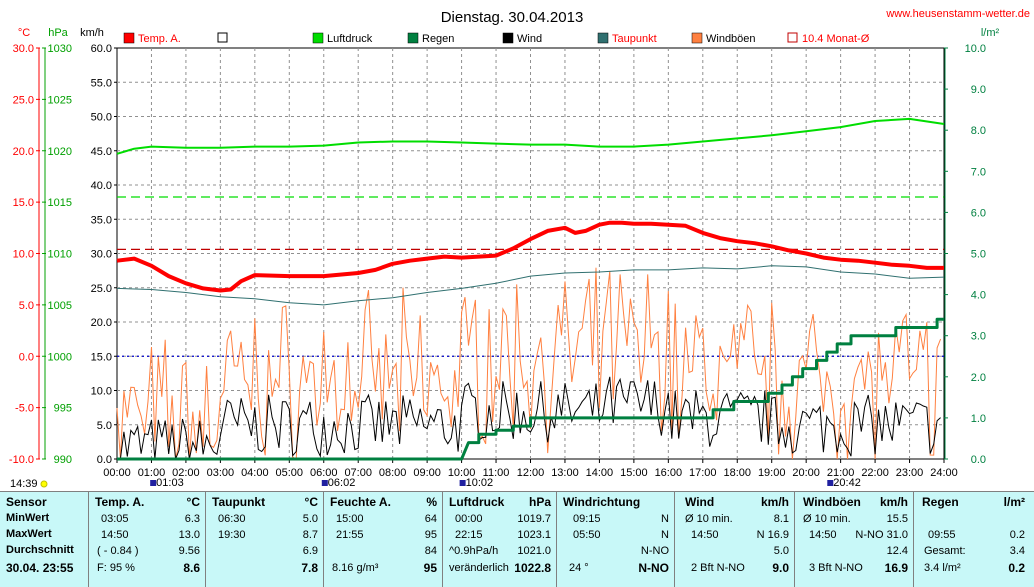 This screenshot has width=1034, height=587. What do you see at coordinates (529, 39) in the screenshot?
I see `legend-label: Wind` at bounding box center [529, 39].